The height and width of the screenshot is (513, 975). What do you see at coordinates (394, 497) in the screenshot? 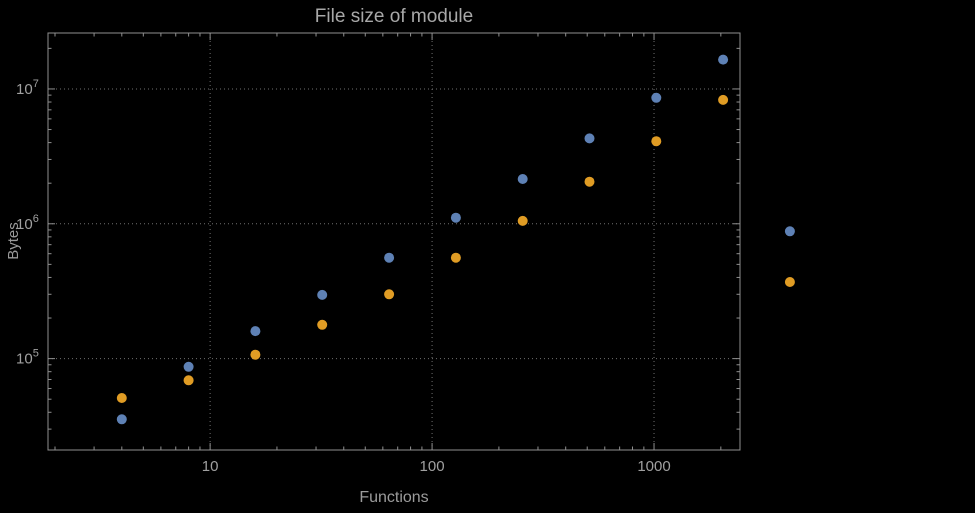
I see `x-axis-label: Functions` at bounding box center [394, 497].